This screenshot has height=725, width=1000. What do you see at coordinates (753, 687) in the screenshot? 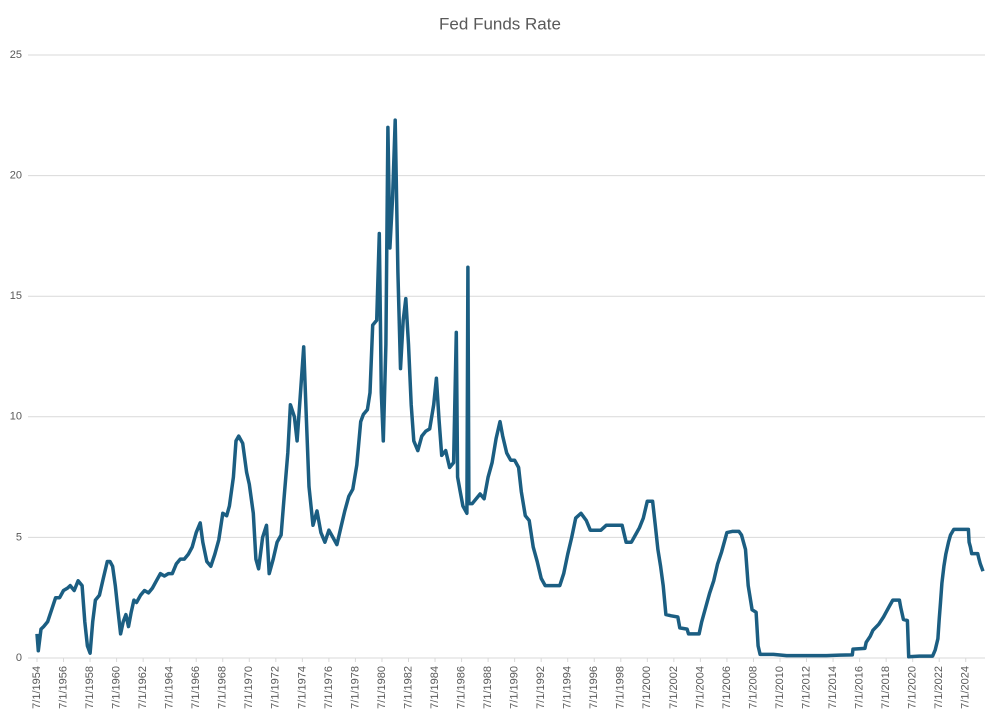
I see `x-tick-label: 7/1/2008` at bounding box center [753, 687].